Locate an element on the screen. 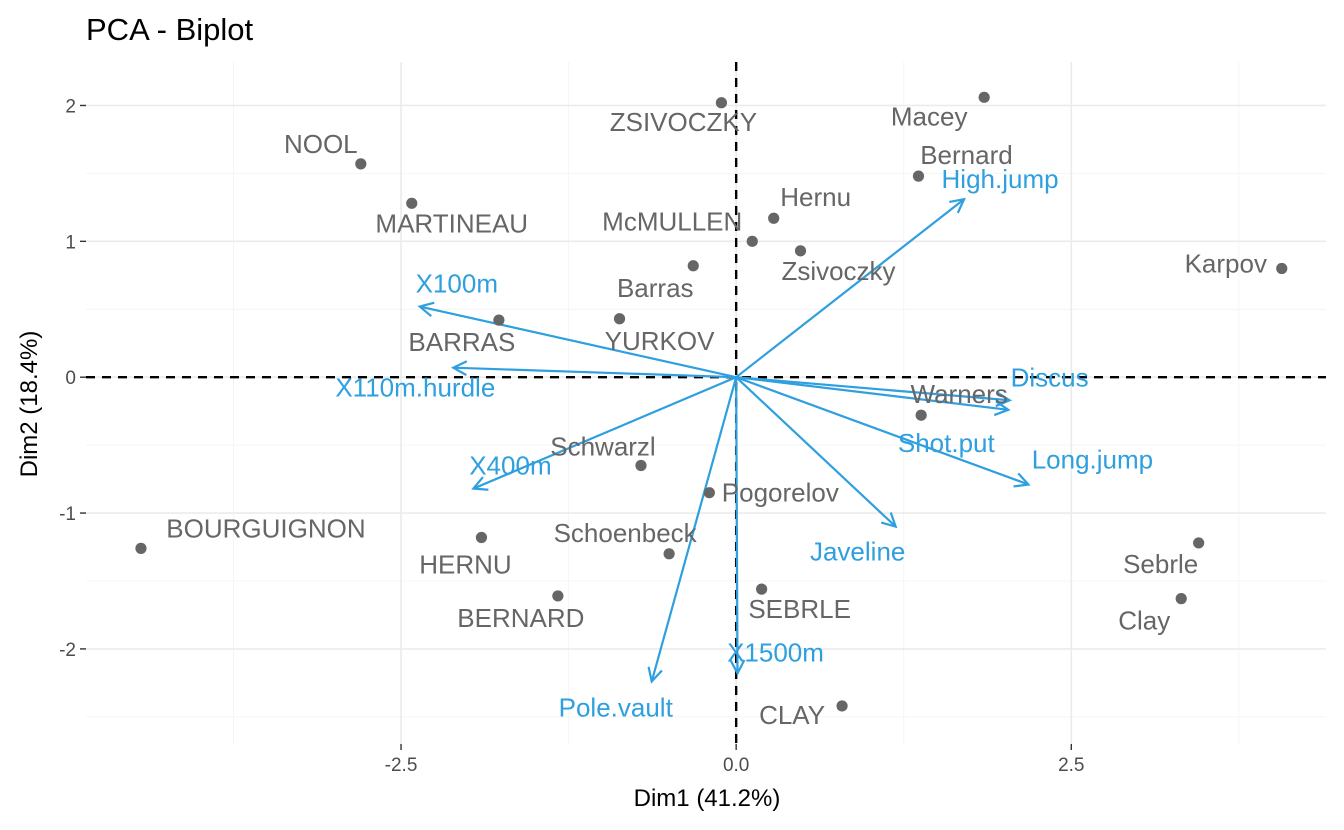 This screenshot has height=830, width=1344. individual-label: Barras is located at coordinates (655, 288).